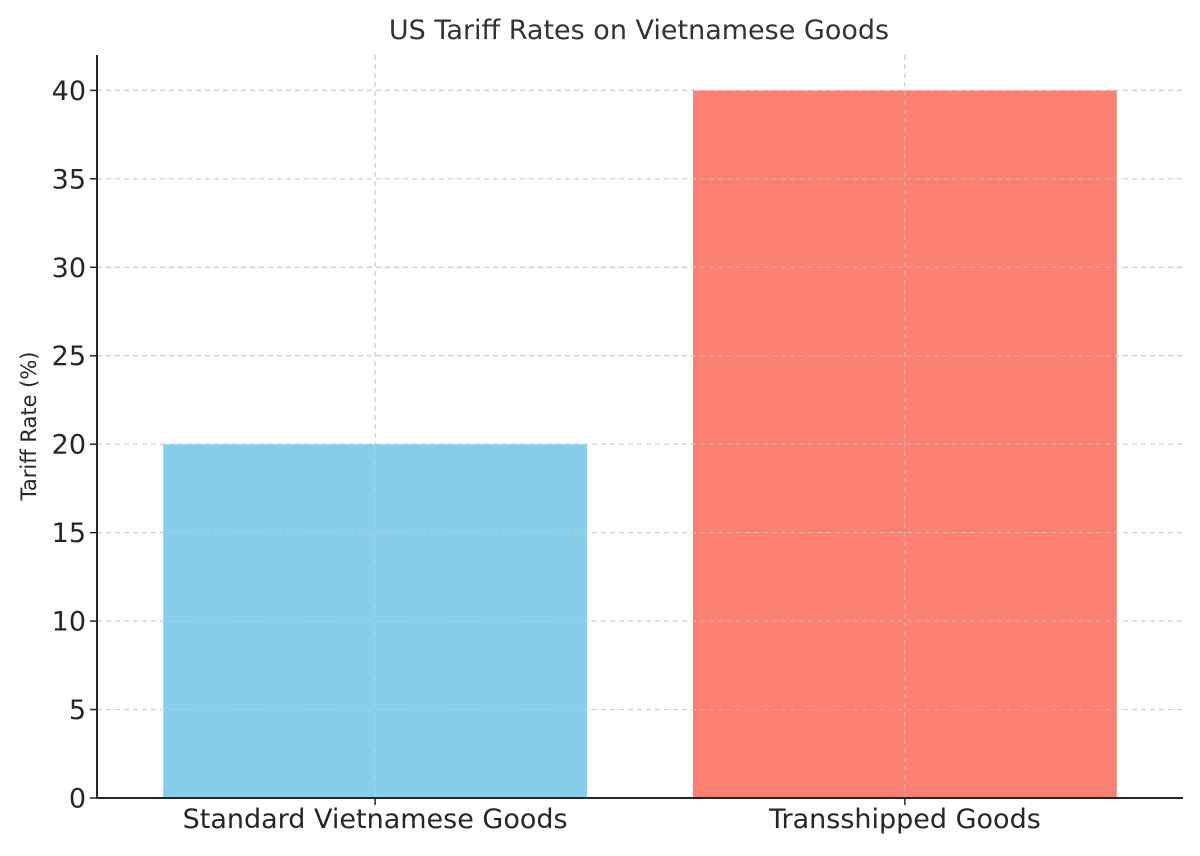 The width and height of the screenshot is (1200, 856). Describe the element at coordinates (69, 356) in the screenshot. I see `y-tick-label: 25` at that location.